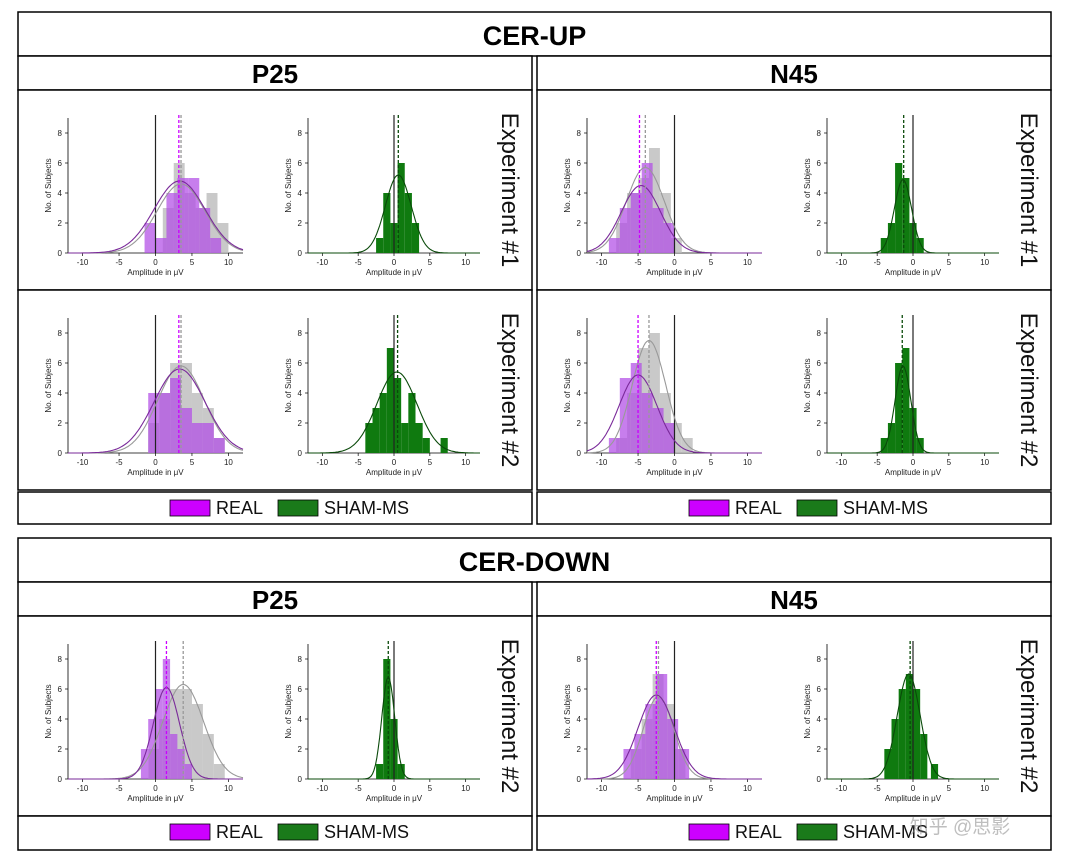 The width and height of the screenshot is (1080, 860). I want to click on section-title: CER-DOWN, so click(534, 562).